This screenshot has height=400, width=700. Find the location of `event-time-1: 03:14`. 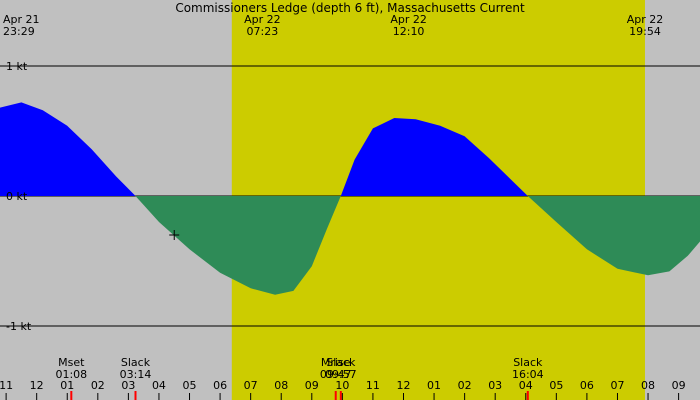

event-time-1: 03:14 is located at coordinates (136, 374).